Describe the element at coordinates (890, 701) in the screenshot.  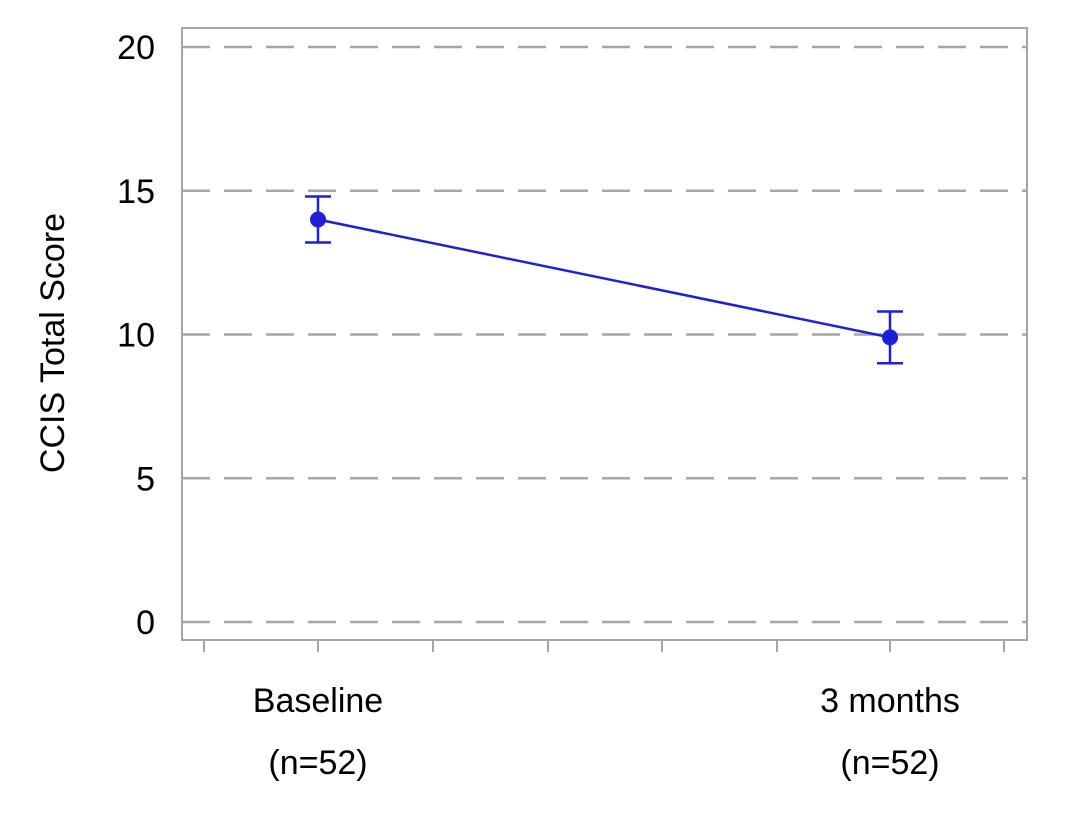
I see `x-tick-label: 3 months` at that location.